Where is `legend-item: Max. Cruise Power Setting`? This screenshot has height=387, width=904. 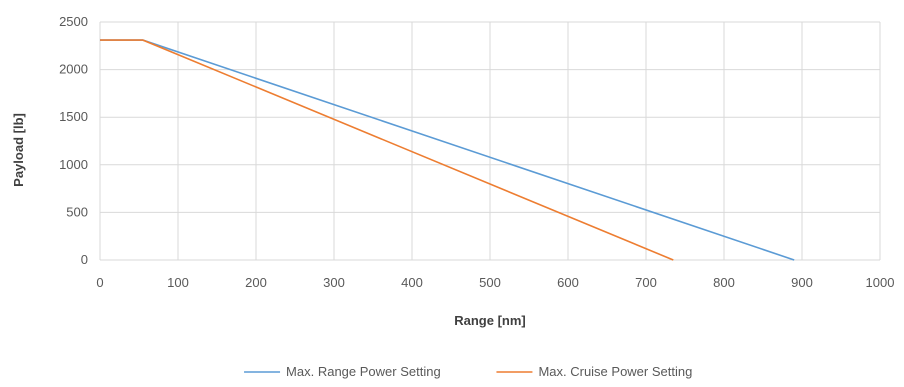
legend-item: Max. Cruise Power Setting is located at coordinates (594, 371).